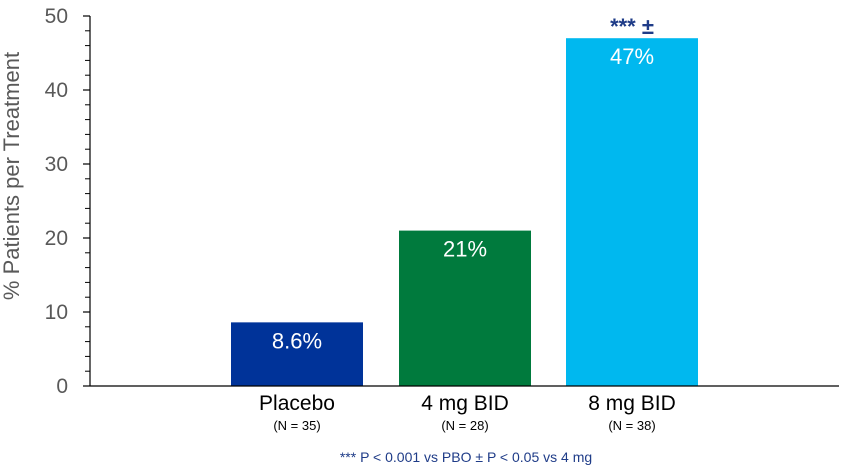  Describe the element at coordinates (466, 457) in the screenshot. I see `significance-footnote: *** P < 0.001 vs PBO ± P < 0.05 vs 4 mg` at that location.